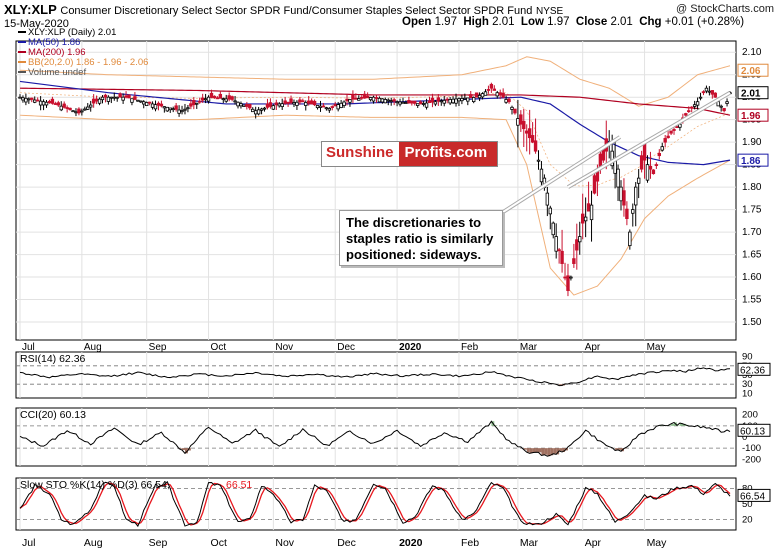 This screenshot has height=552, width=780. Describe the element at coordinates (753, 70) in the screenshot. I see `price-label-box` at that location.